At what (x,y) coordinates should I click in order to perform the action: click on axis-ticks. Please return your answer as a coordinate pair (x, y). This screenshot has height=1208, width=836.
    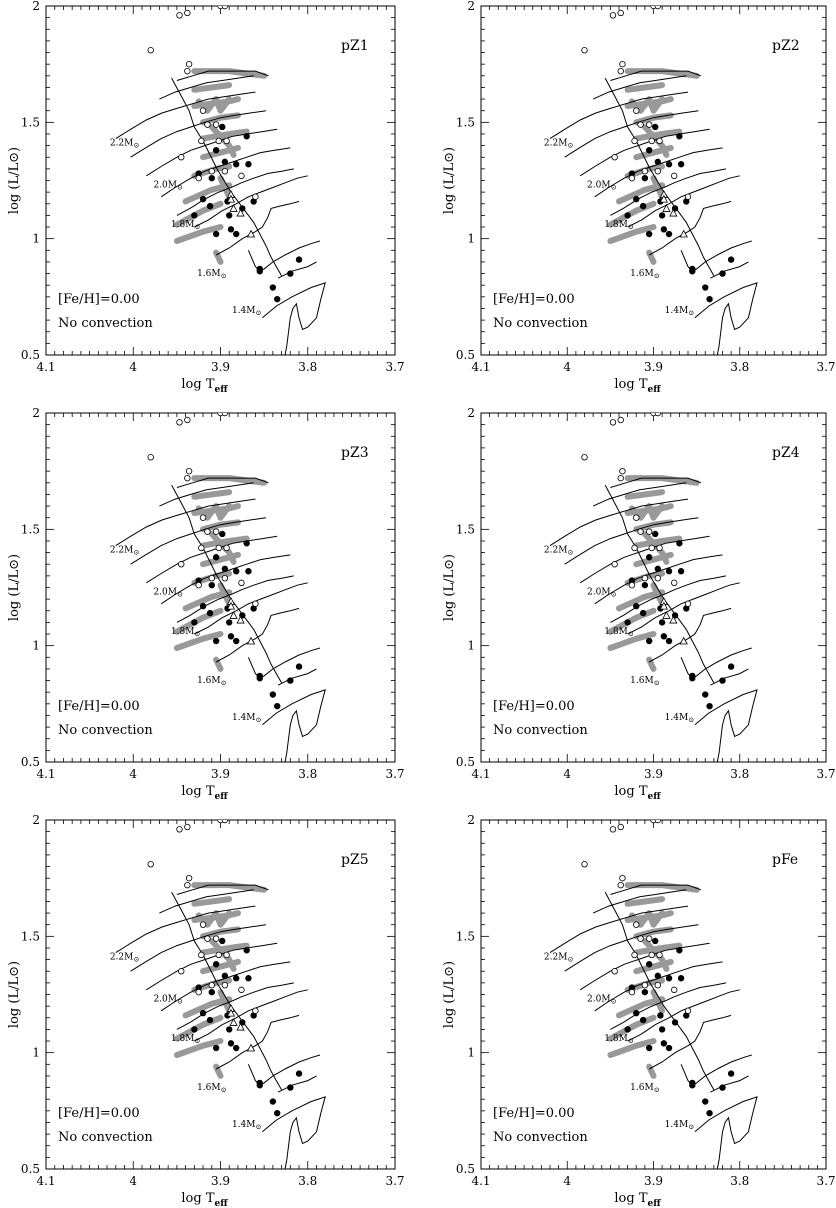
    Looking at the image, I should click on (220, 994).